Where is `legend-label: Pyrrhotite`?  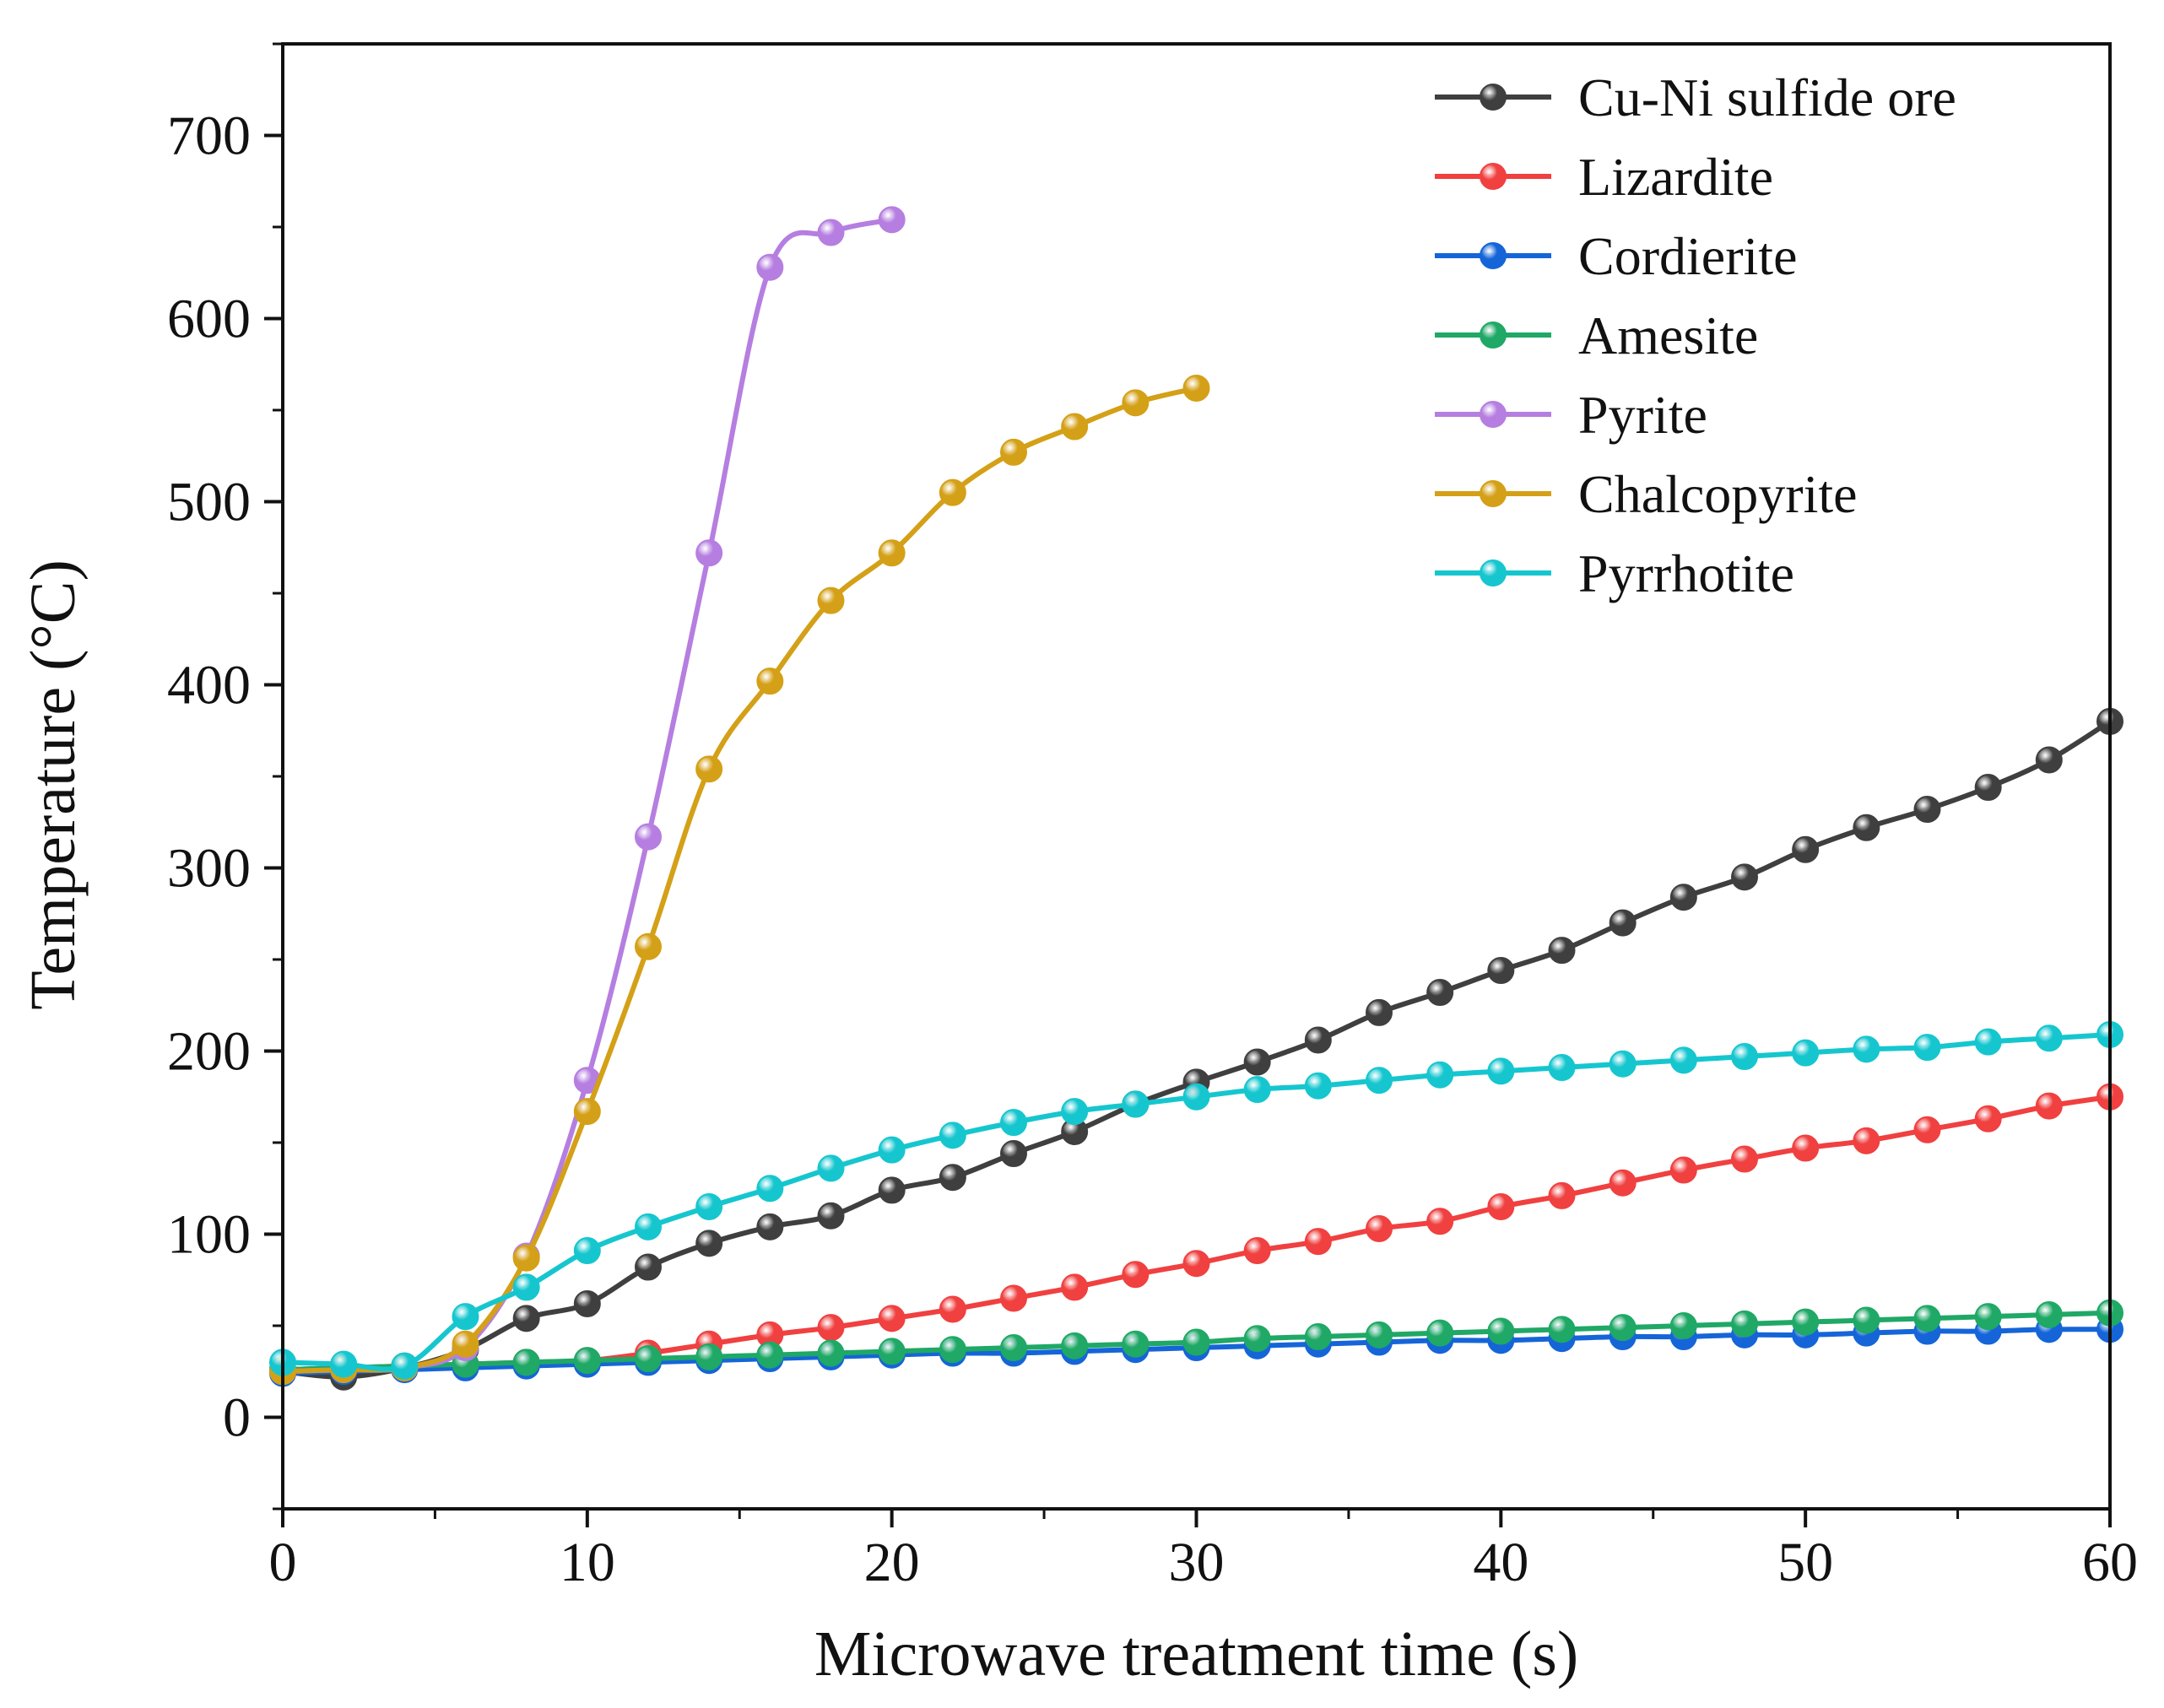 legend-label: Pyrrhotite is located at coordinates (1686, 573).